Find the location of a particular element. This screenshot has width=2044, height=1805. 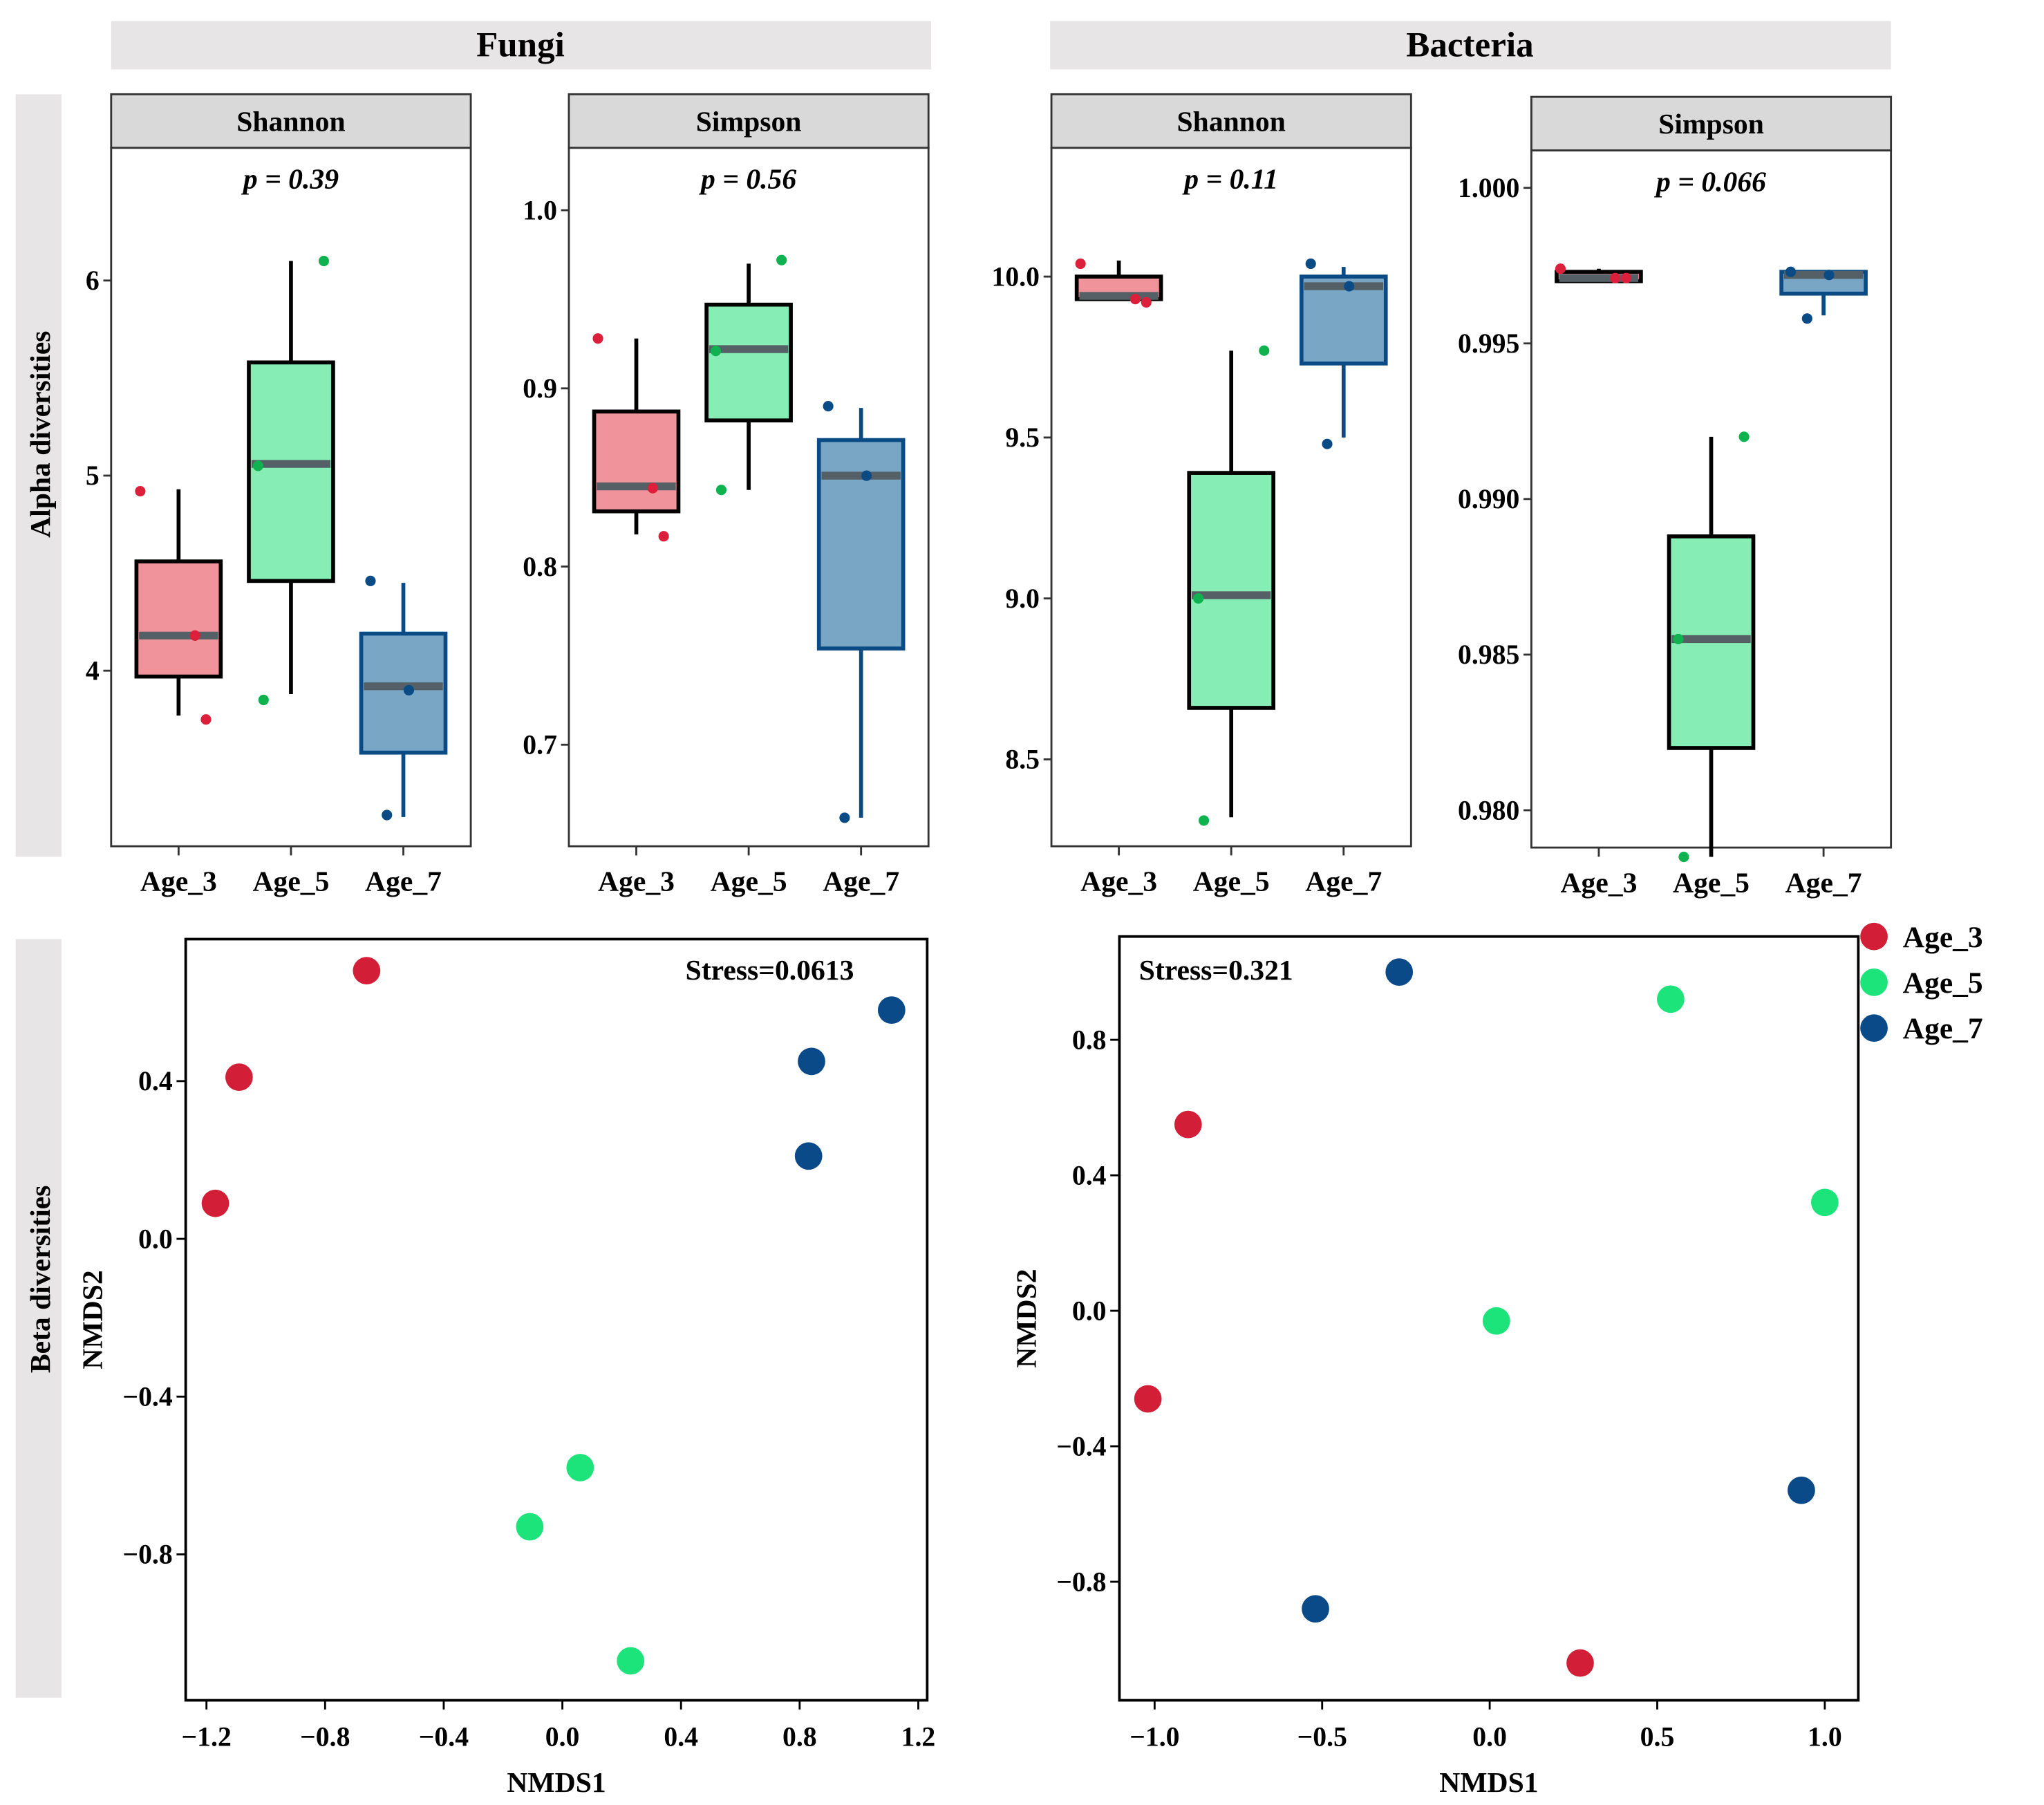

stress-annotation: Stress=0.0613 is located at coordinates (770, 971).